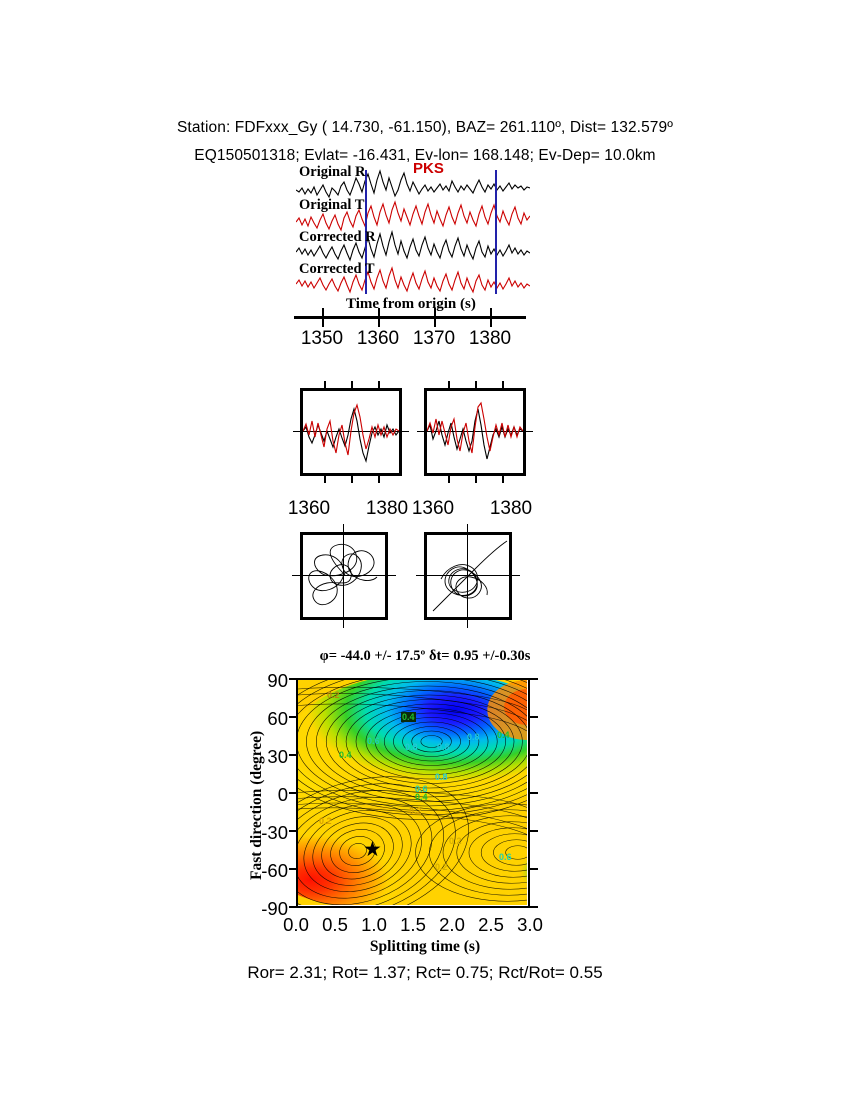 Image resolution: width=850 pixels, height=1100 pixels. What do you see at coordinates (378, 338) in the screenshot?
I see `time-tick-label: 1360` at bounding box center [378, 338].